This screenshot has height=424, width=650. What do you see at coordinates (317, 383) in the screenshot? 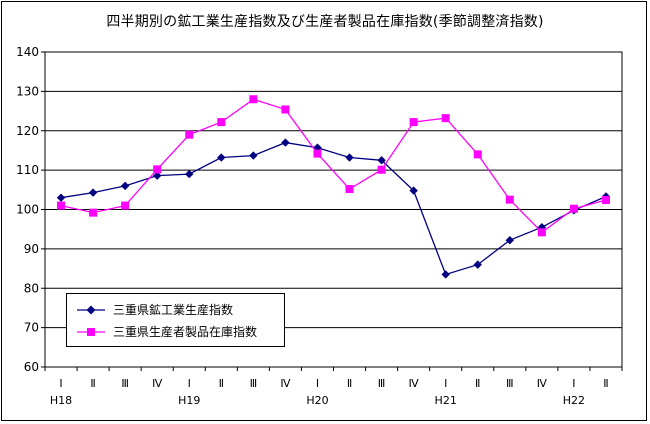
I see `x-tick-label-8: Ⅰ` at bounding box center [317, 383].